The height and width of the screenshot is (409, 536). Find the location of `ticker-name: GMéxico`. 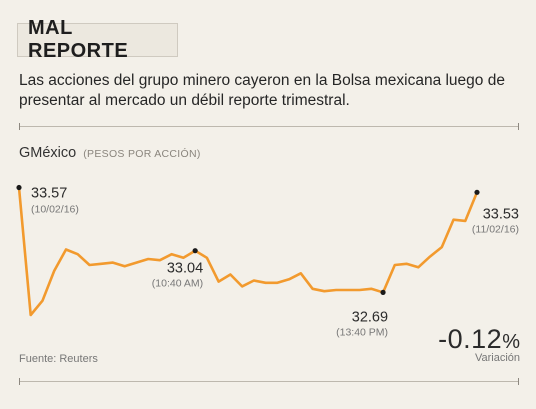

ticker-name: GMéxico is located at coordinates (48, 153).